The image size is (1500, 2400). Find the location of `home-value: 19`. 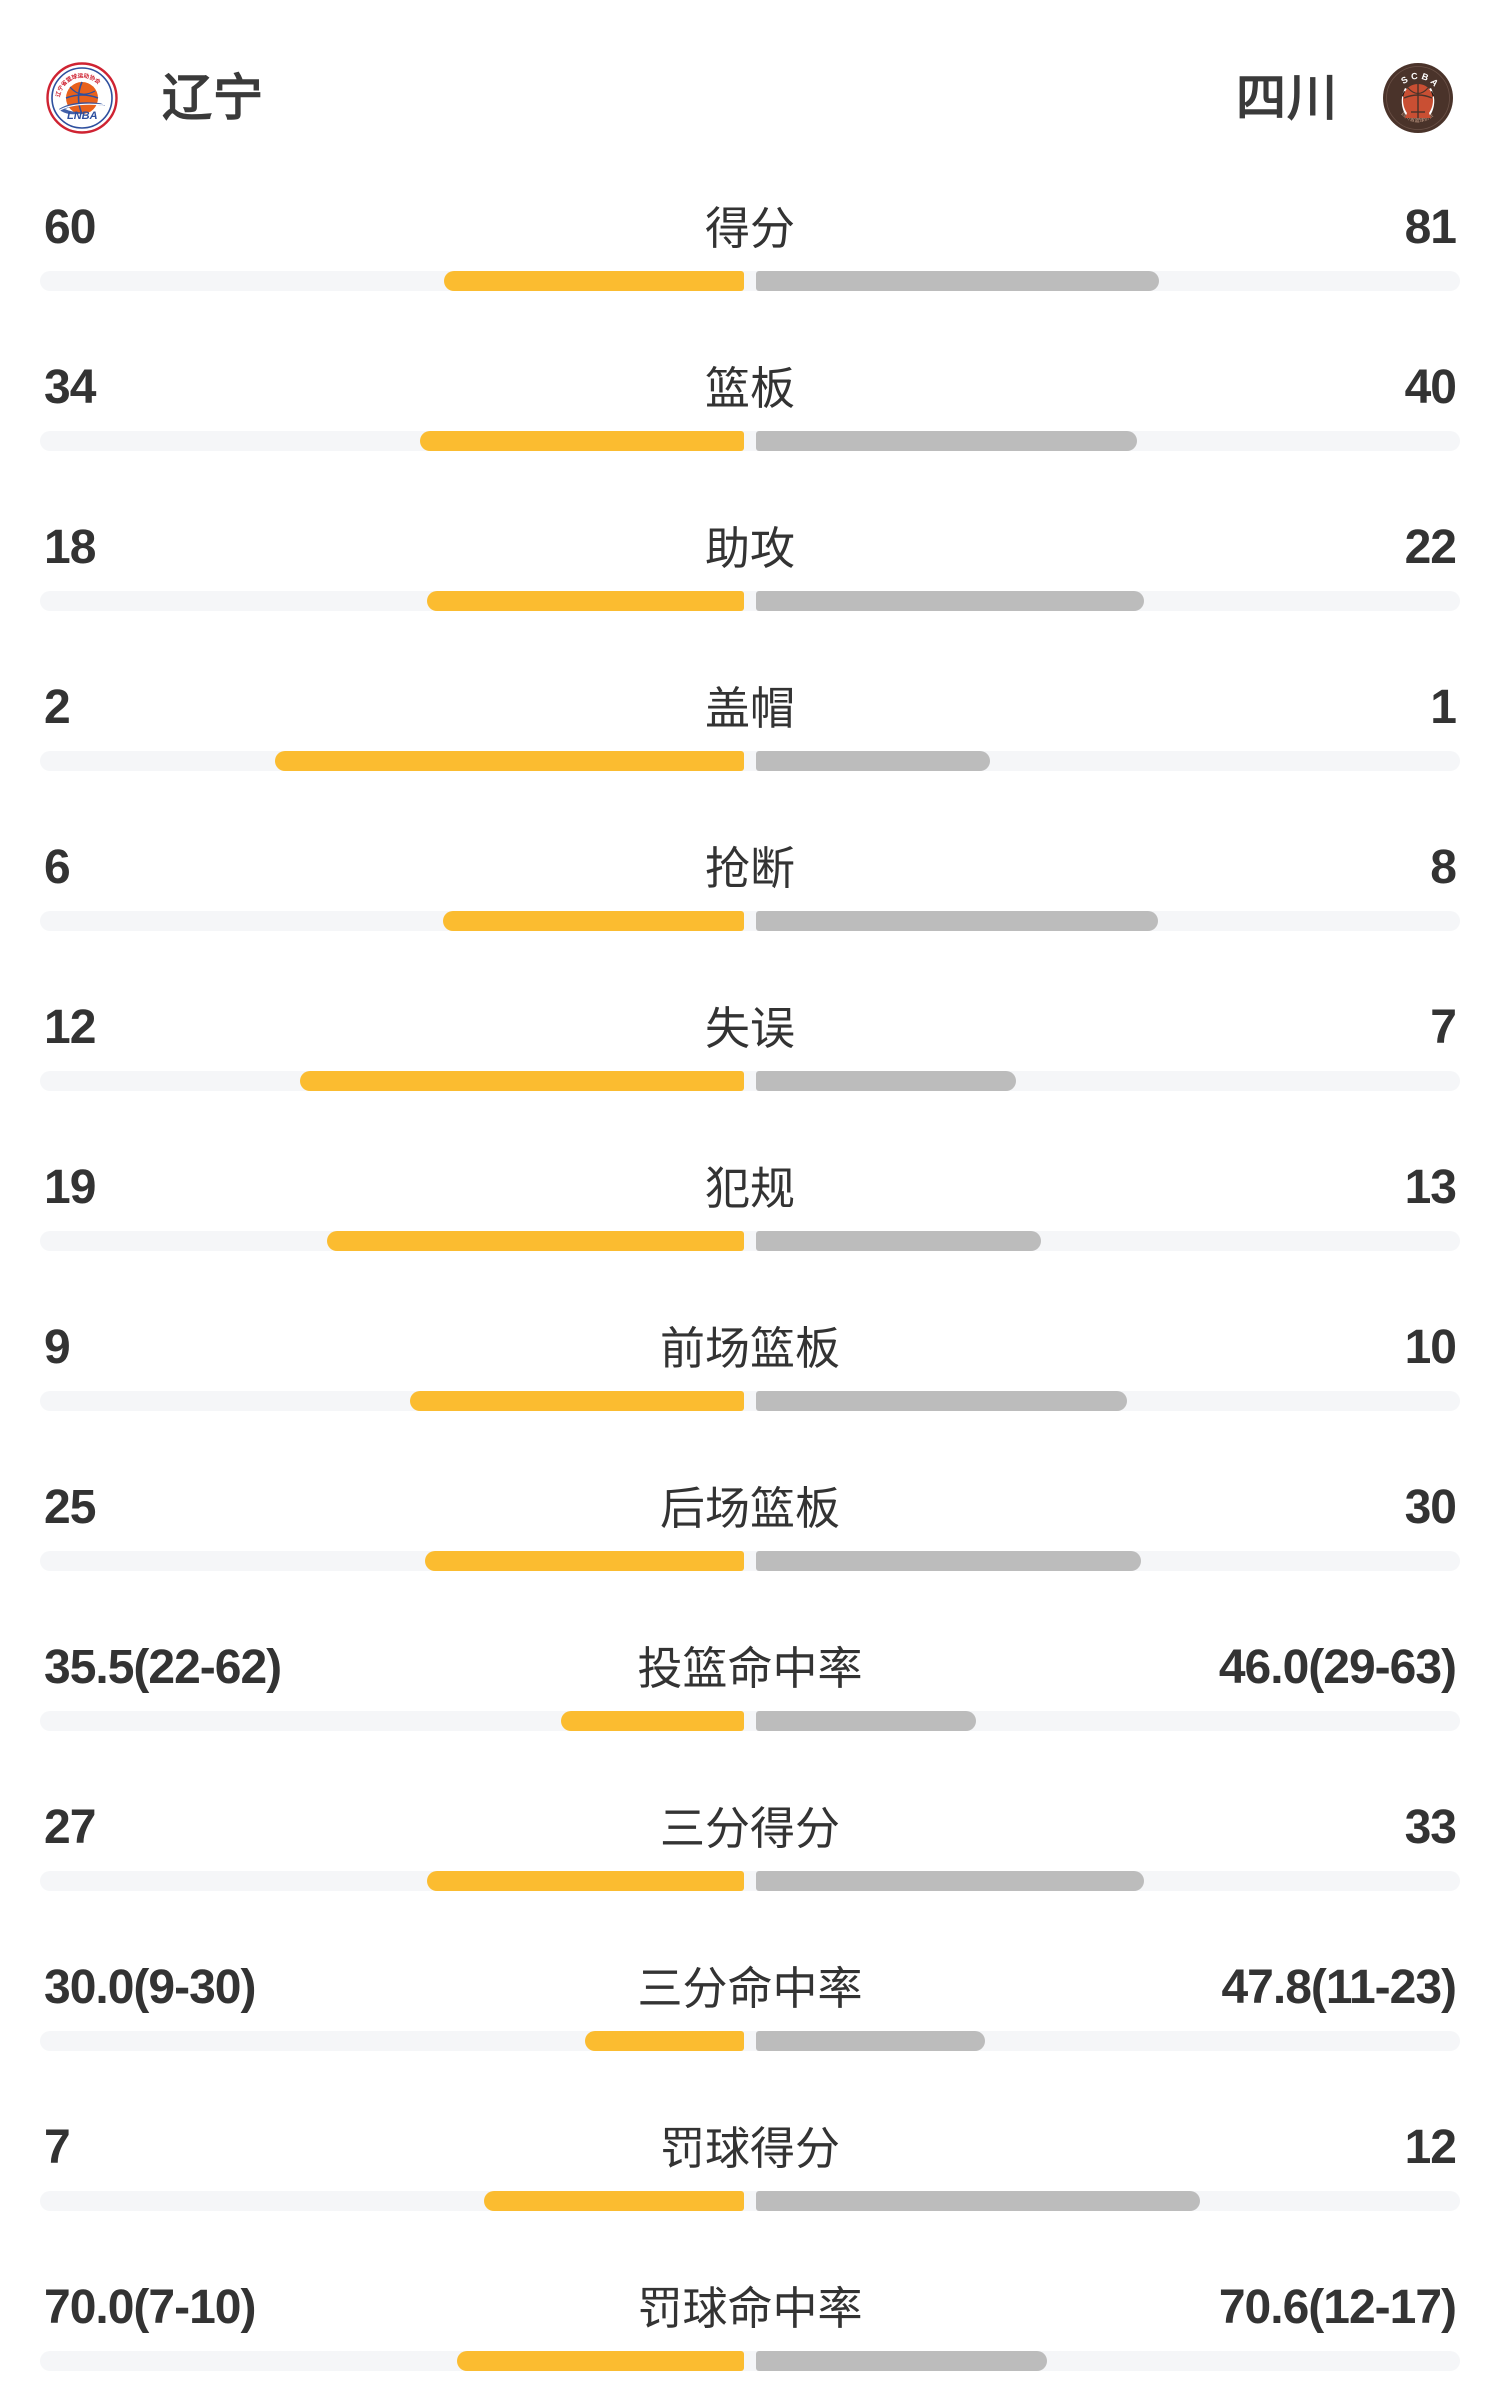

home-value: 19 is located at coordinates (70, 1187).